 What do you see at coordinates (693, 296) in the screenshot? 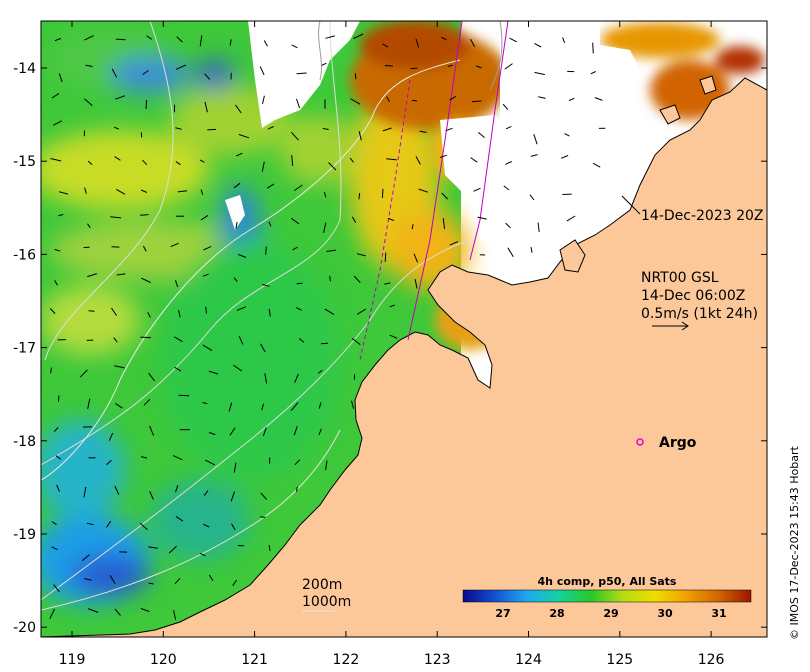
I see `current-time-label: 14-Dec 06:00Z` at bounding box center [693, 296].